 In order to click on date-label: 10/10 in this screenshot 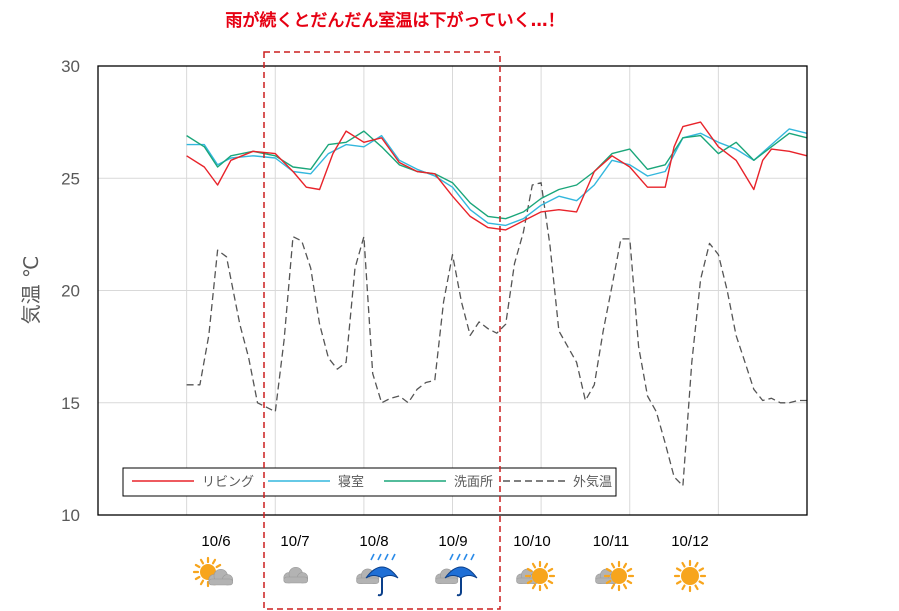, I will do `click(532, 541)`.